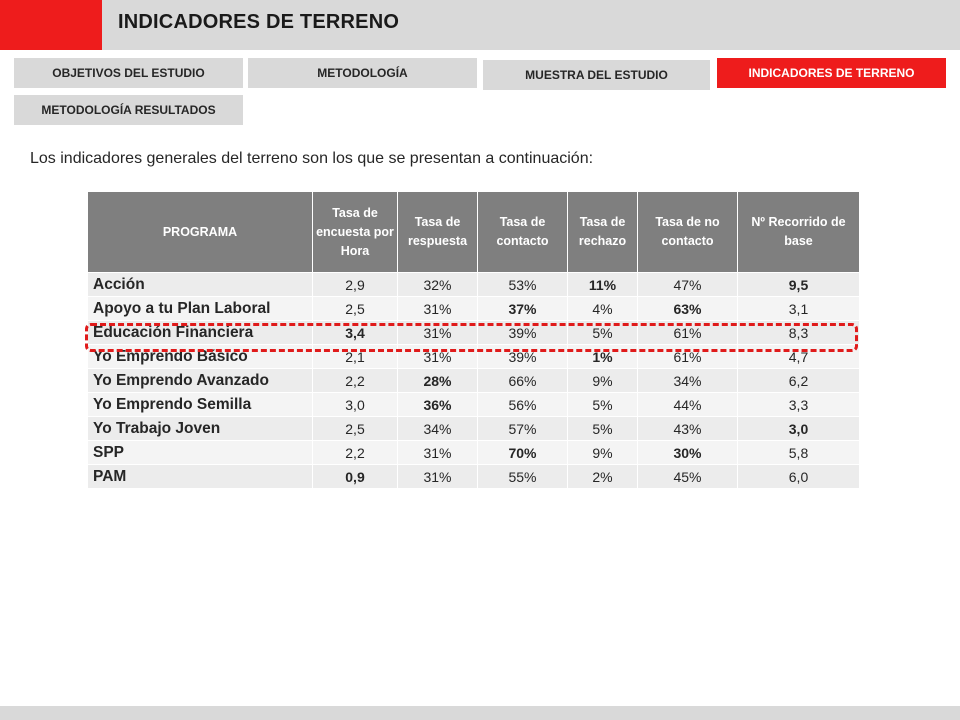 This screenshot has width=960, height=720. I want to click on cell-value: 5,8, so click(798, 452).